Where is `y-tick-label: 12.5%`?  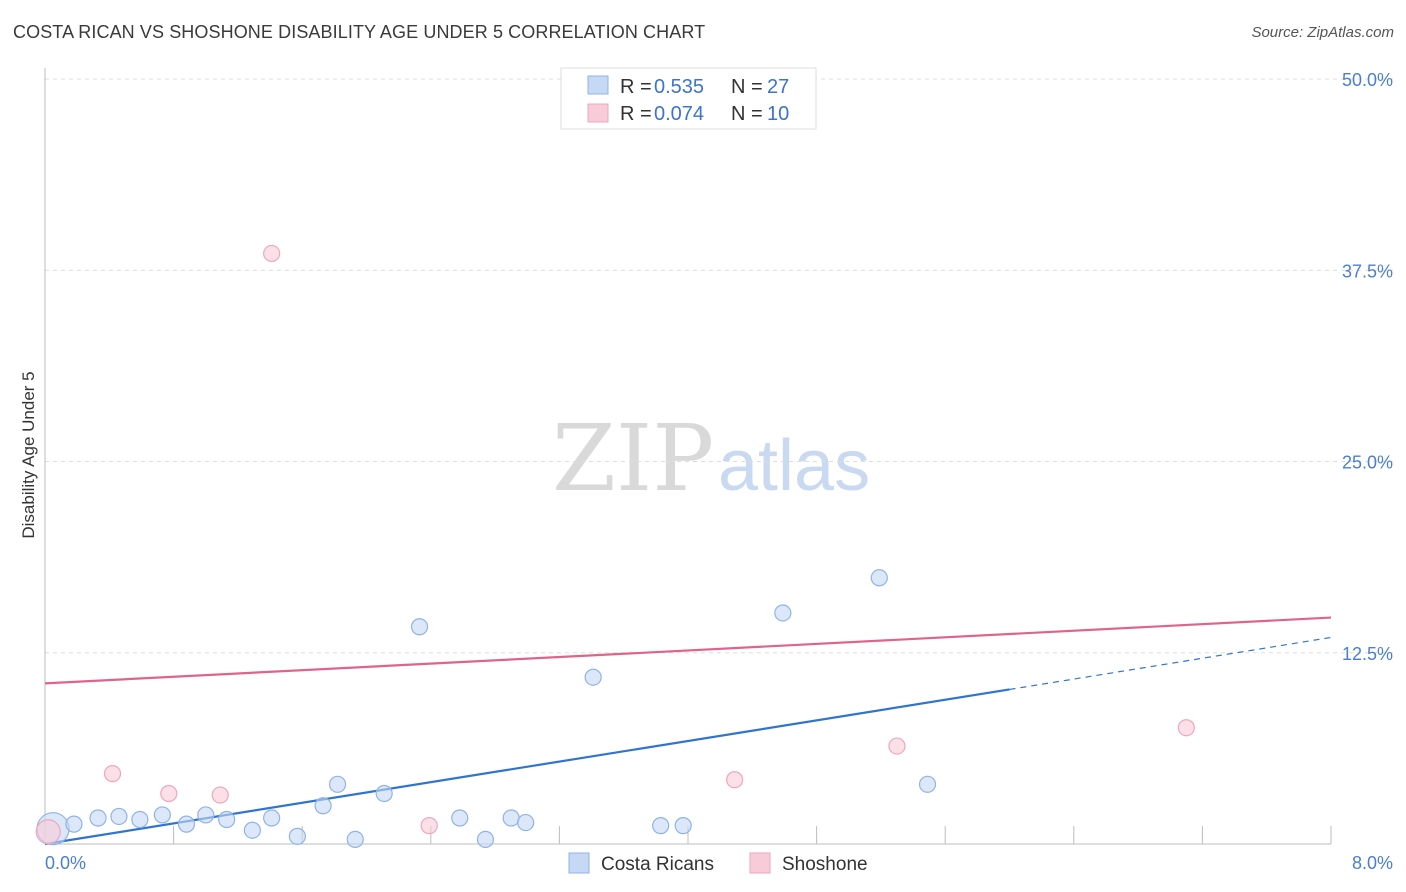 y-tick-label: 12.5% is located at coordinates (1367, 654).